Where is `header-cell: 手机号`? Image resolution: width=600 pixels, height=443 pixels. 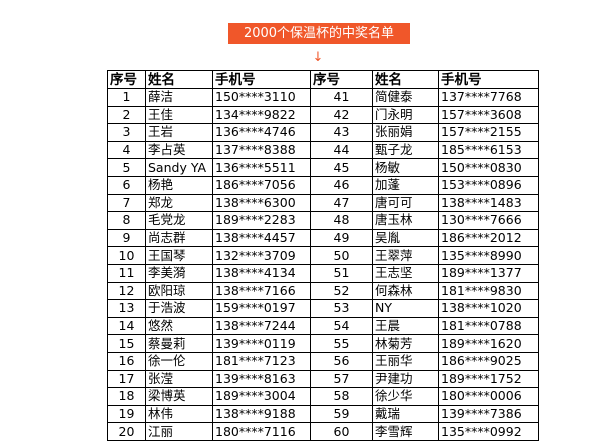 header-cell: 手机号 is located at coordinates (261, 79).